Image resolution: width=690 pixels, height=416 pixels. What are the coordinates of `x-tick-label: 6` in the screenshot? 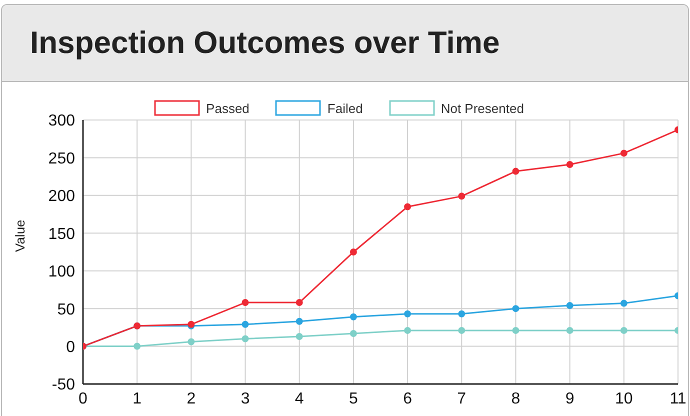 It's located at (407, 399).